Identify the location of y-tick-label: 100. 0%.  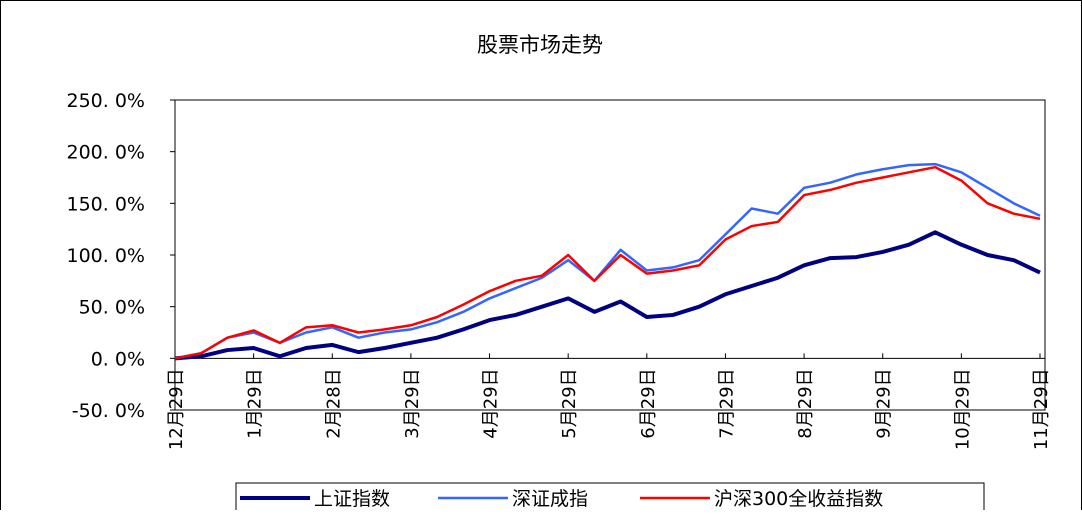
(106, 256).